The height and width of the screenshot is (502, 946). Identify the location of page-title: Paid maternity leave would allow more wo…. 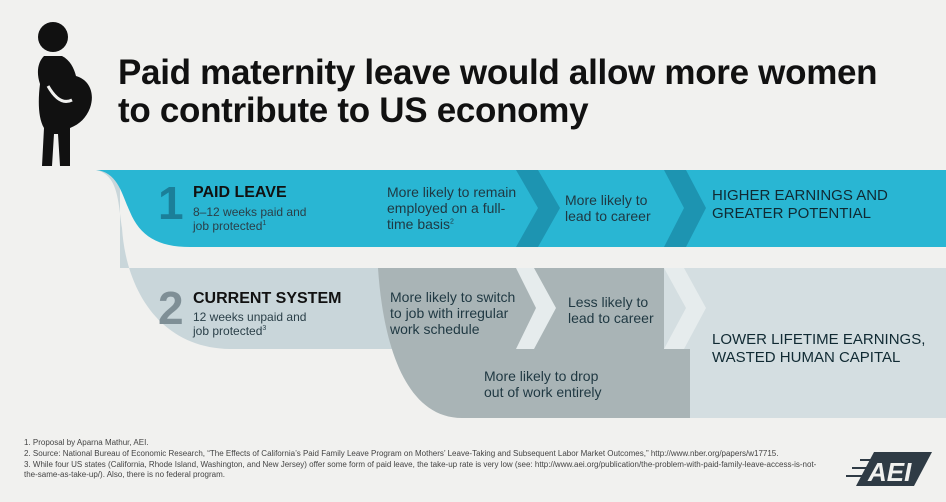
(498, 91).